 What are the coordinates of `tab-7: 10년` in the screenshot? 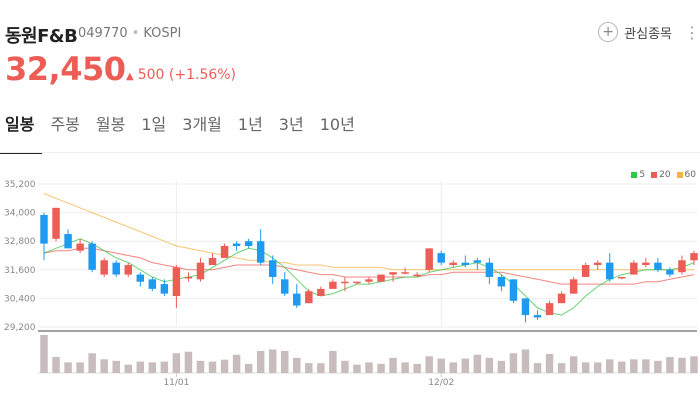 It's located at (337, 124).